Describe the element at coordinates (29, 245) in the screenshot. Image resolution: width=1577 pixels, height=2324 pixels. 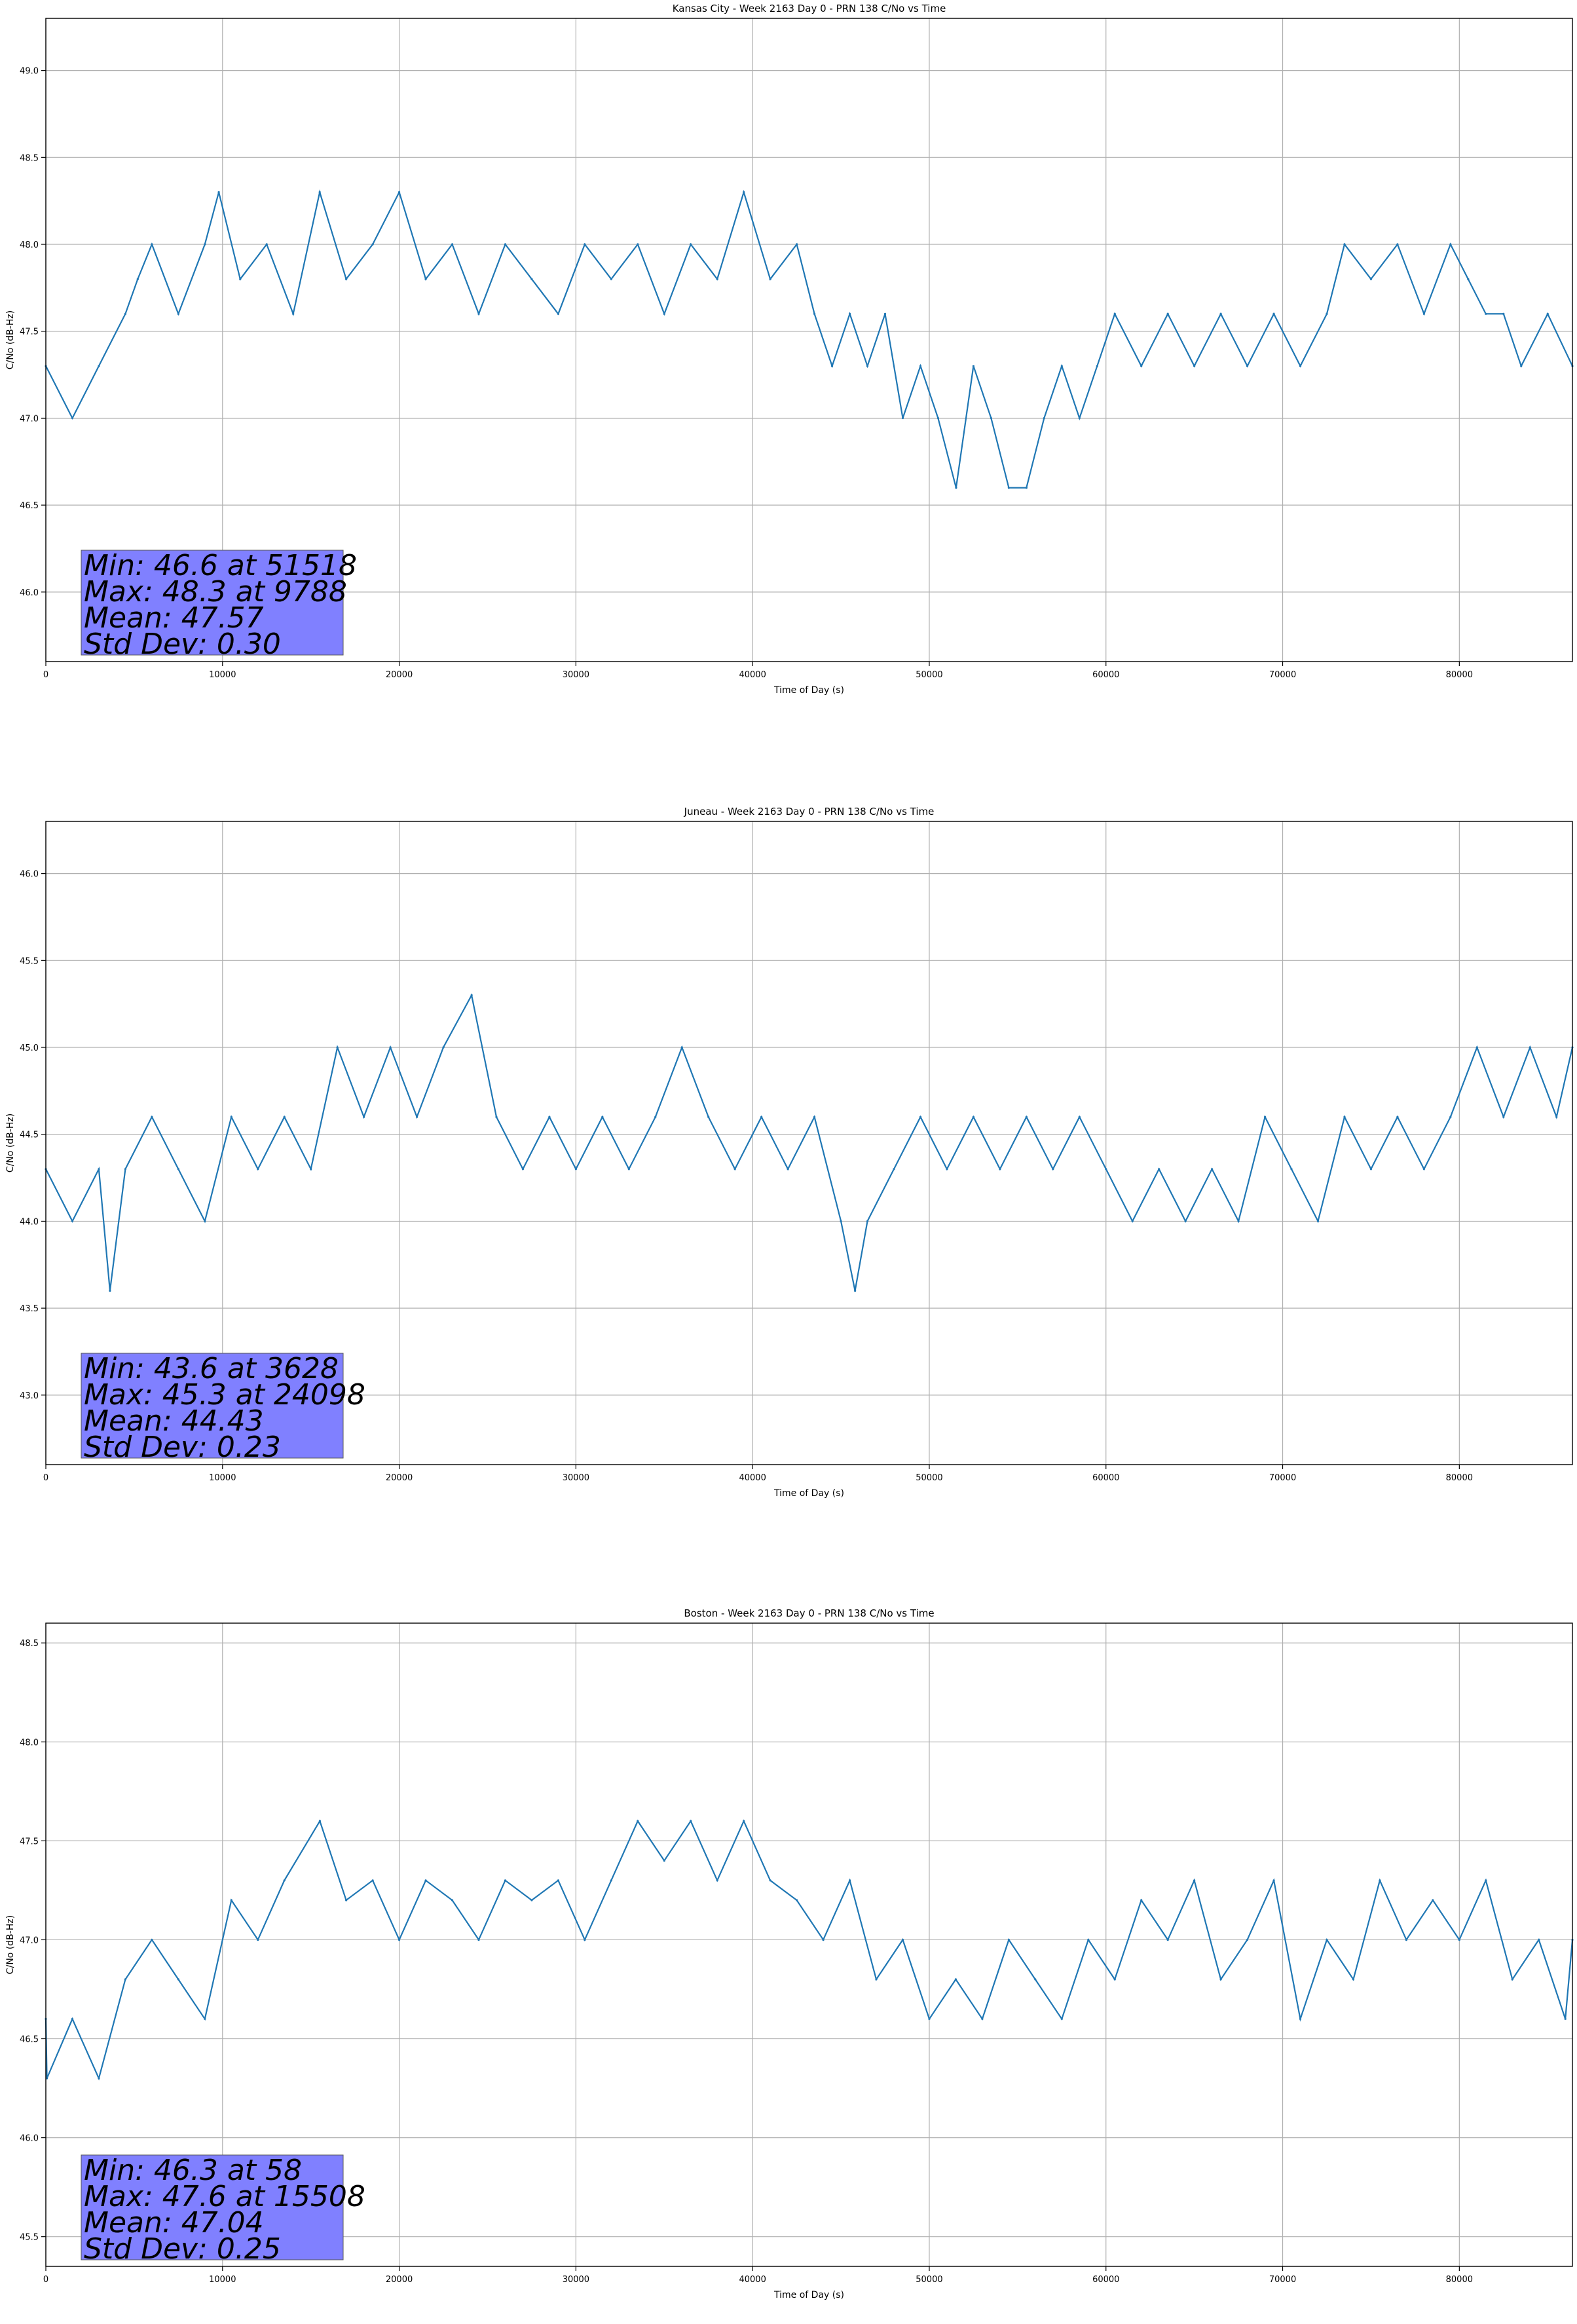
I see `y-tick-label: 48.0` at that location.